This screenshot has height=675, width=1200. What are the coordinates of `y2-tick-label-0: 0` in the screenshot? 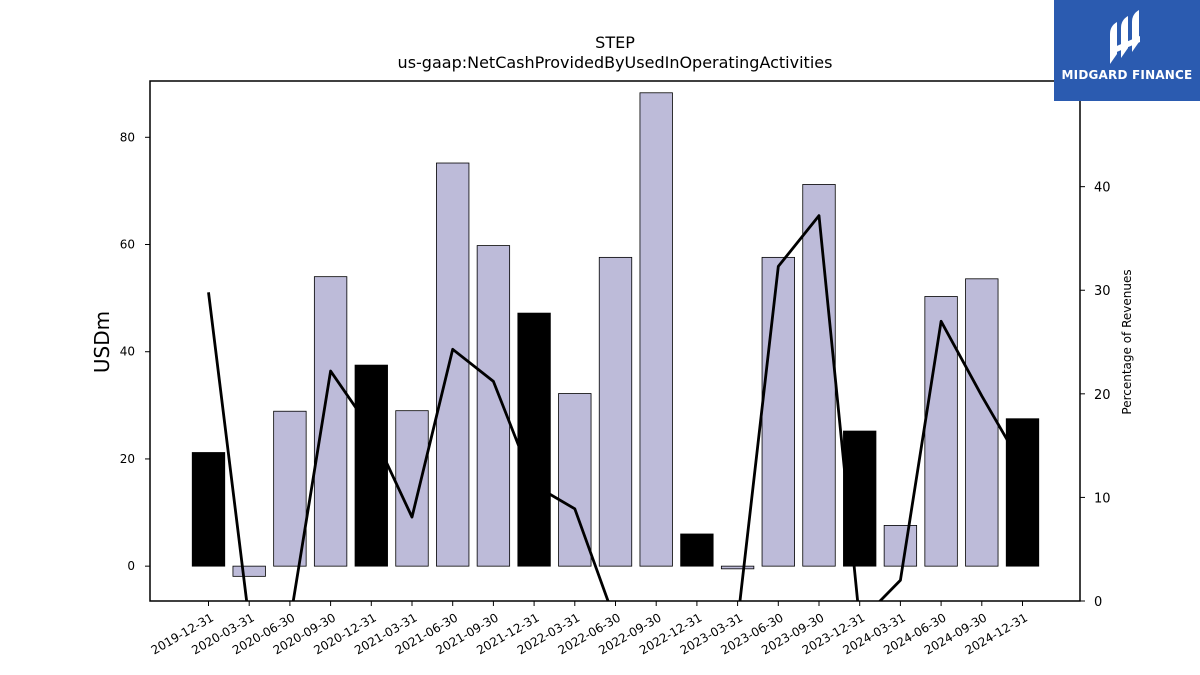 It's located at (1098, 602).